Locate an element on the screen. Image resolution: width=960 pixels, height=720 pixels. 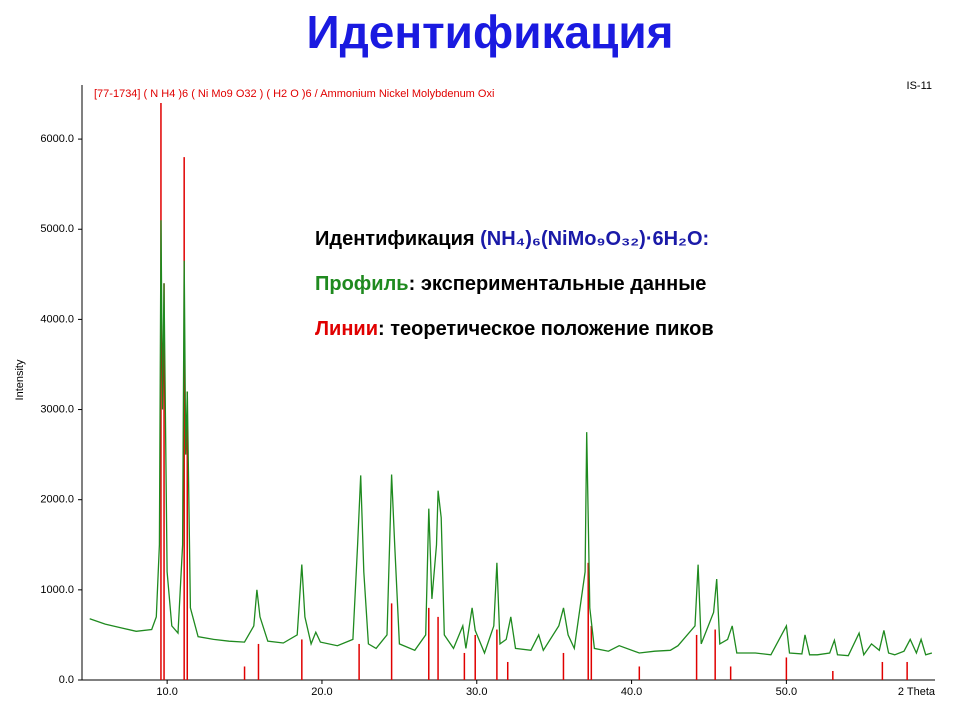
y-tick-label: 5000.0 is located at coordinates (57, 229).